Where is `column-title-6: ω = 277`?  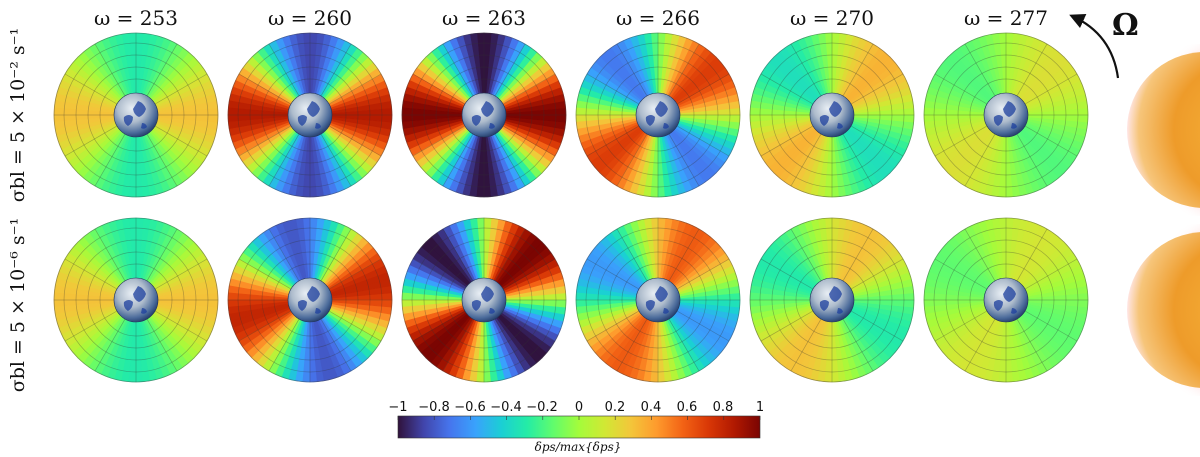 column-title-6: ω = 277 is located at coordinates (1006, 18).